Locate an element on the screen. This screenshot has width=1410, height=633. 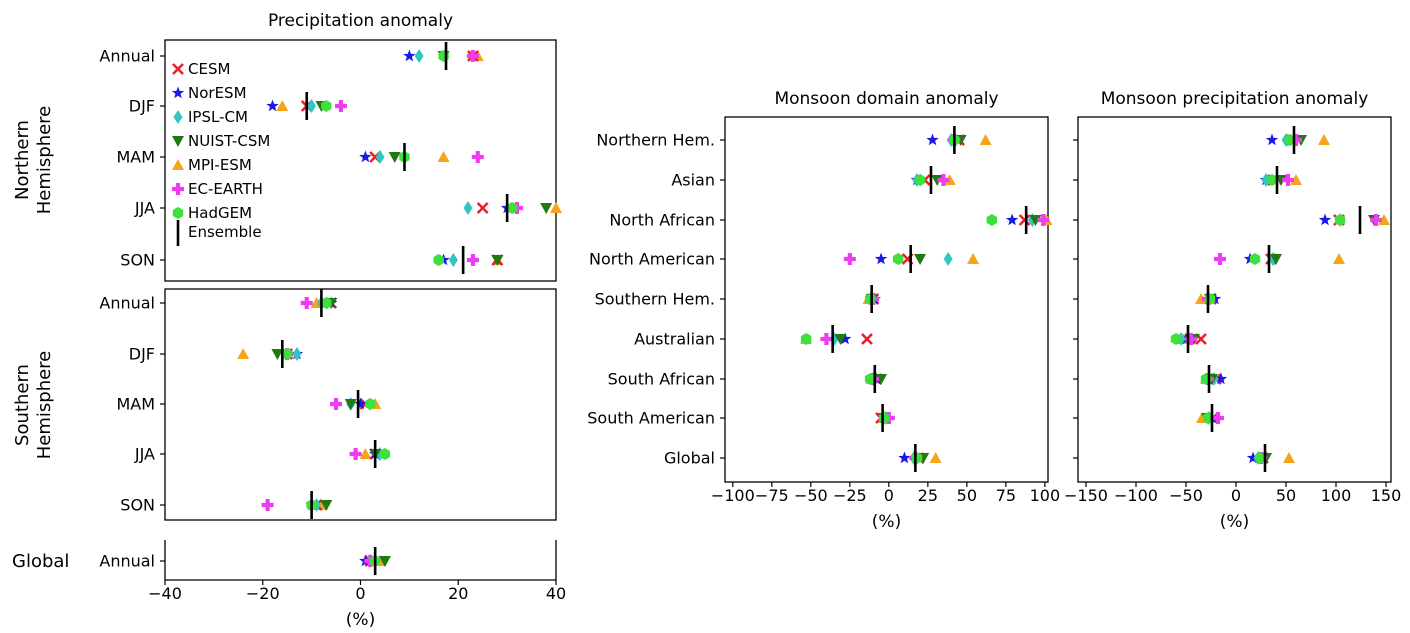
precip-global-group-label: Global is located at coordinates (40, 561).